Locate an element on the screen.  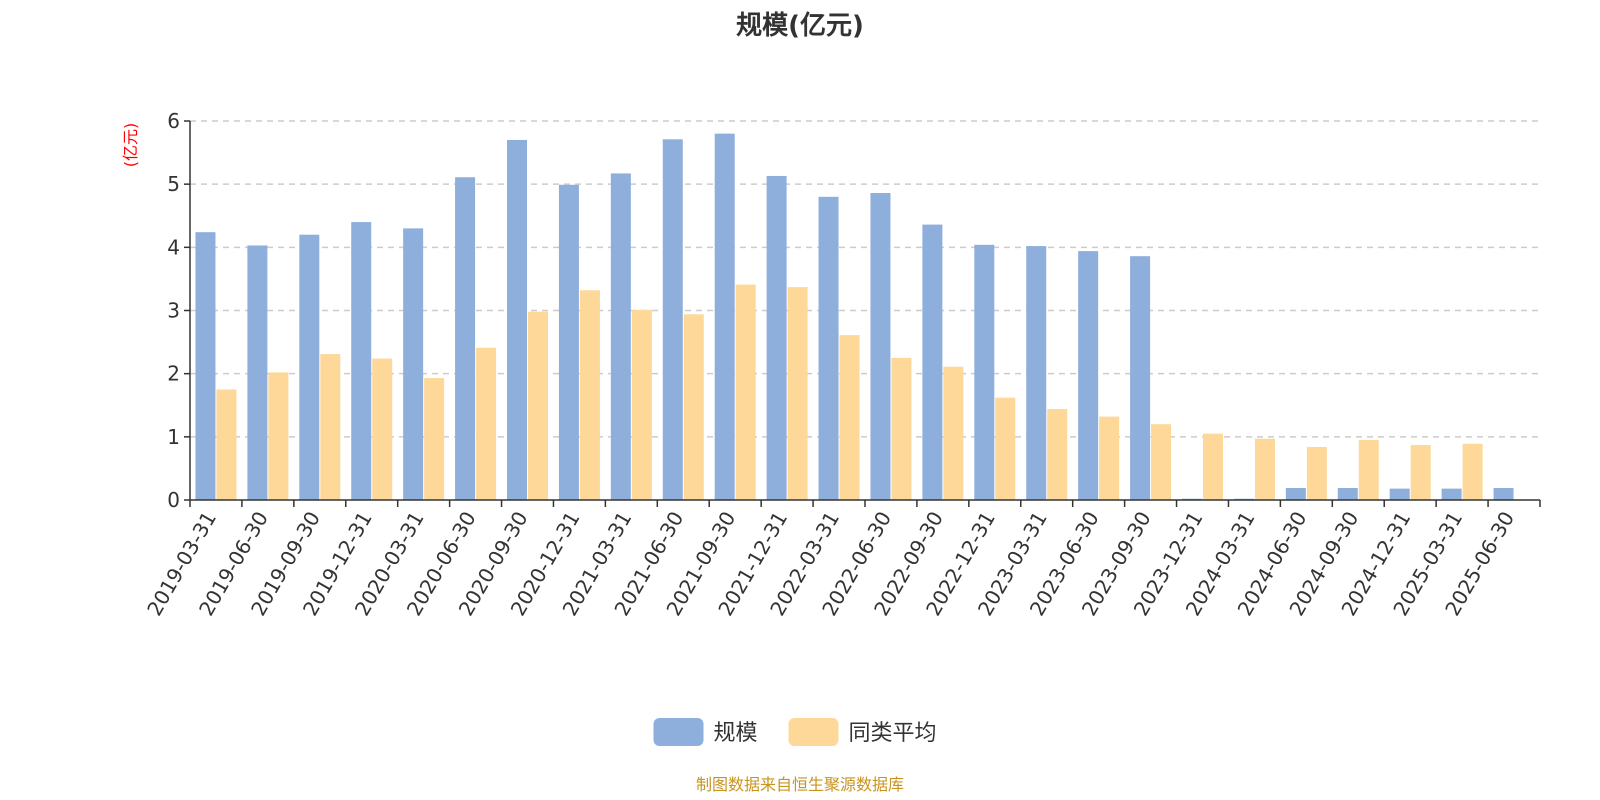
y-axis-ticks: 0 1 2 3 4 5 6 is located at coordinates (178, 310).